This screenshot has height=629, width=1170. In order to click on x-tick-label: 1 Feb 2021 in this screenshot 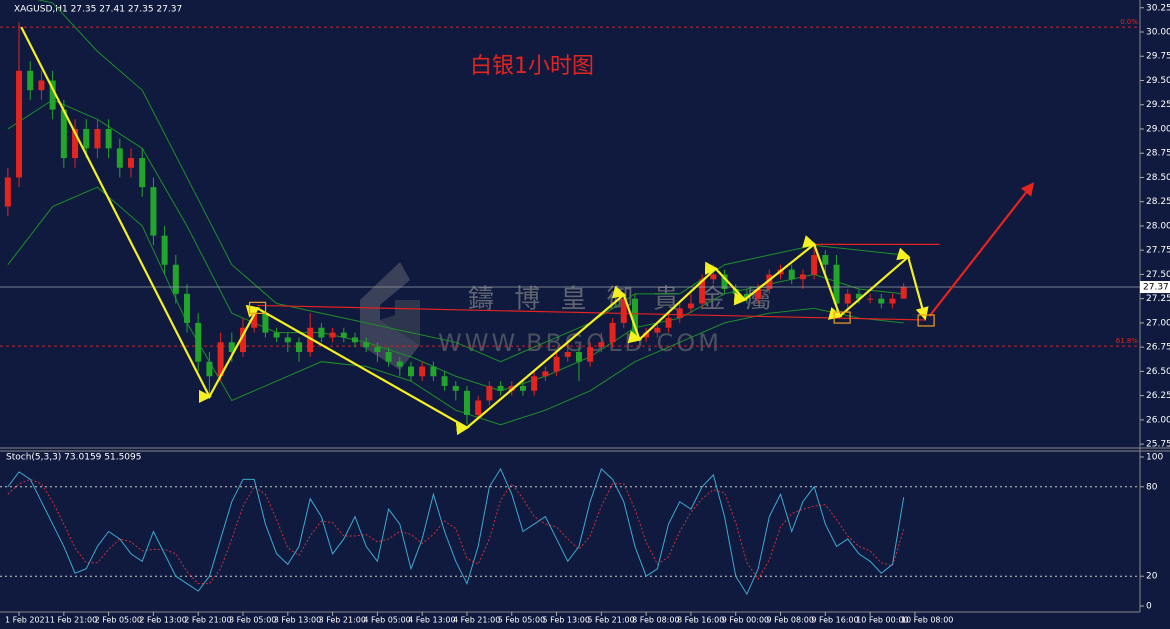, I will do `click(27, 620)`.